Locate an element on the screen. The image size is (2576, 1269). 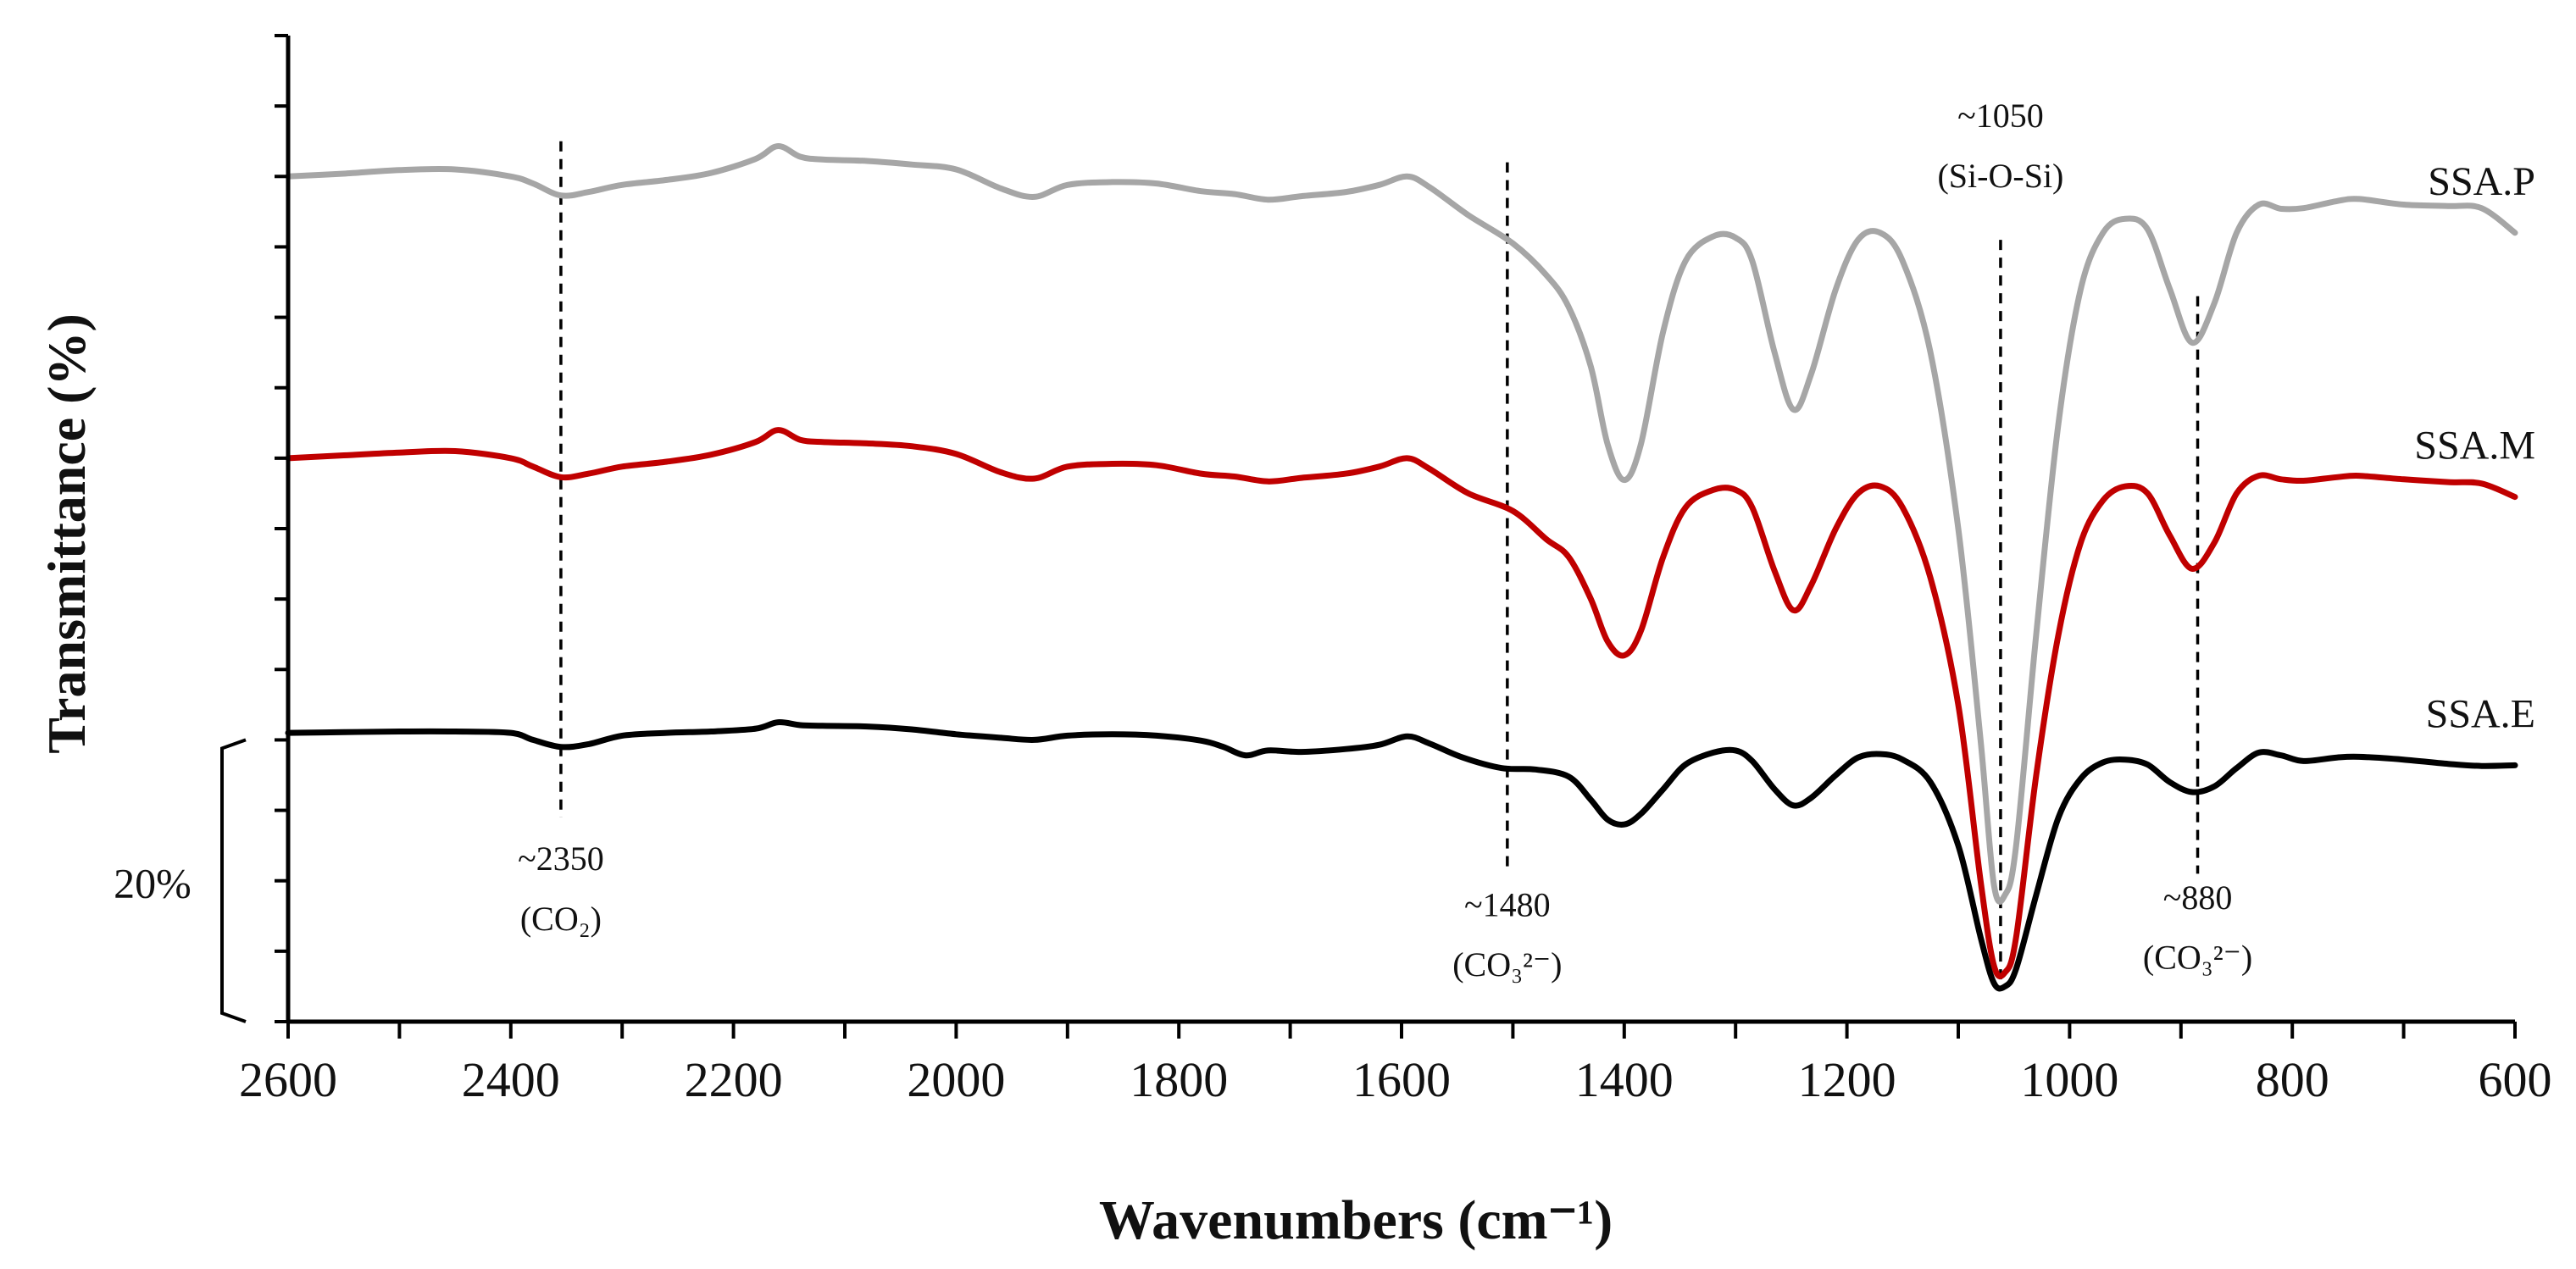
x-tick-label: 2200 is located at coordinates (734, 1079).